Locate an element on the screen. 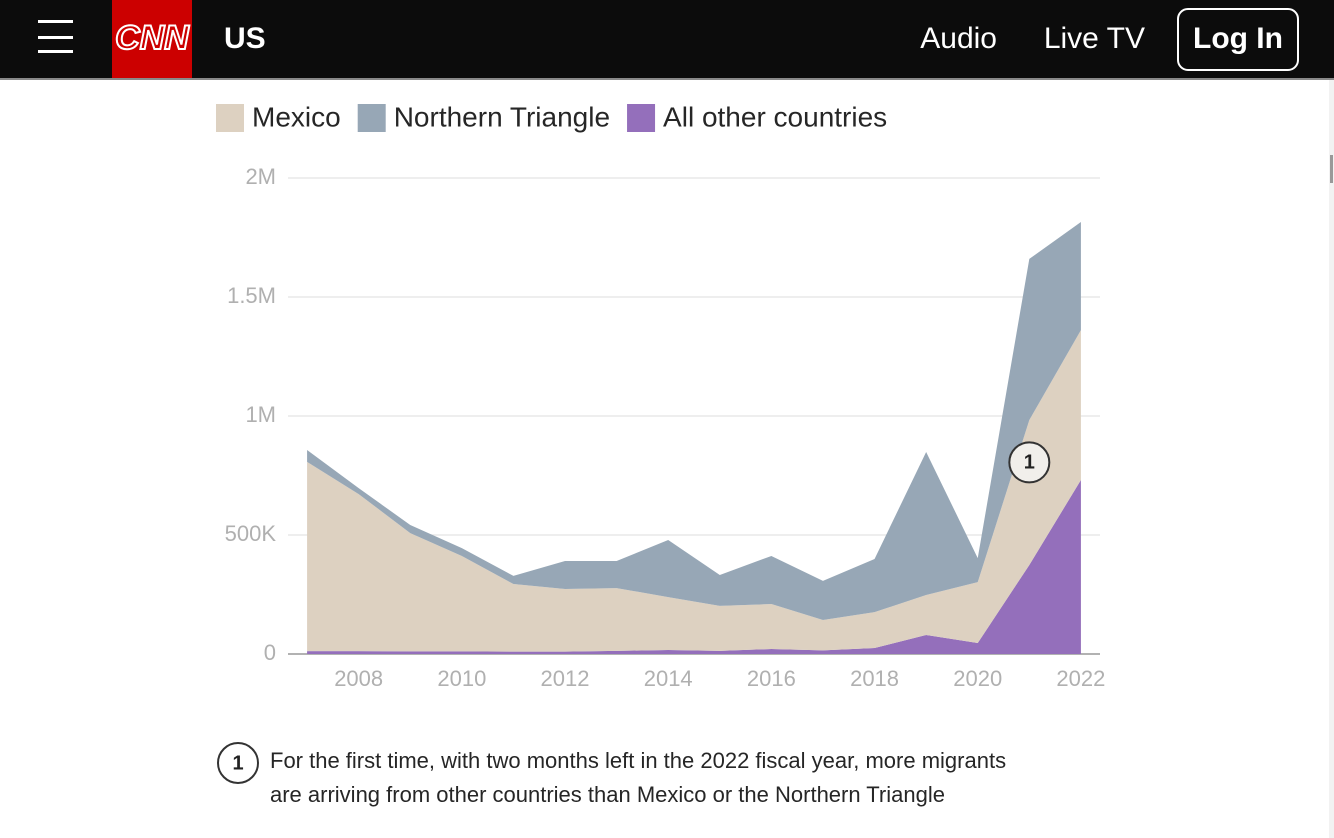 This screenshot has height=838, width=1334. legend-label: Northern Triangle is located at coordinates (502, 116).